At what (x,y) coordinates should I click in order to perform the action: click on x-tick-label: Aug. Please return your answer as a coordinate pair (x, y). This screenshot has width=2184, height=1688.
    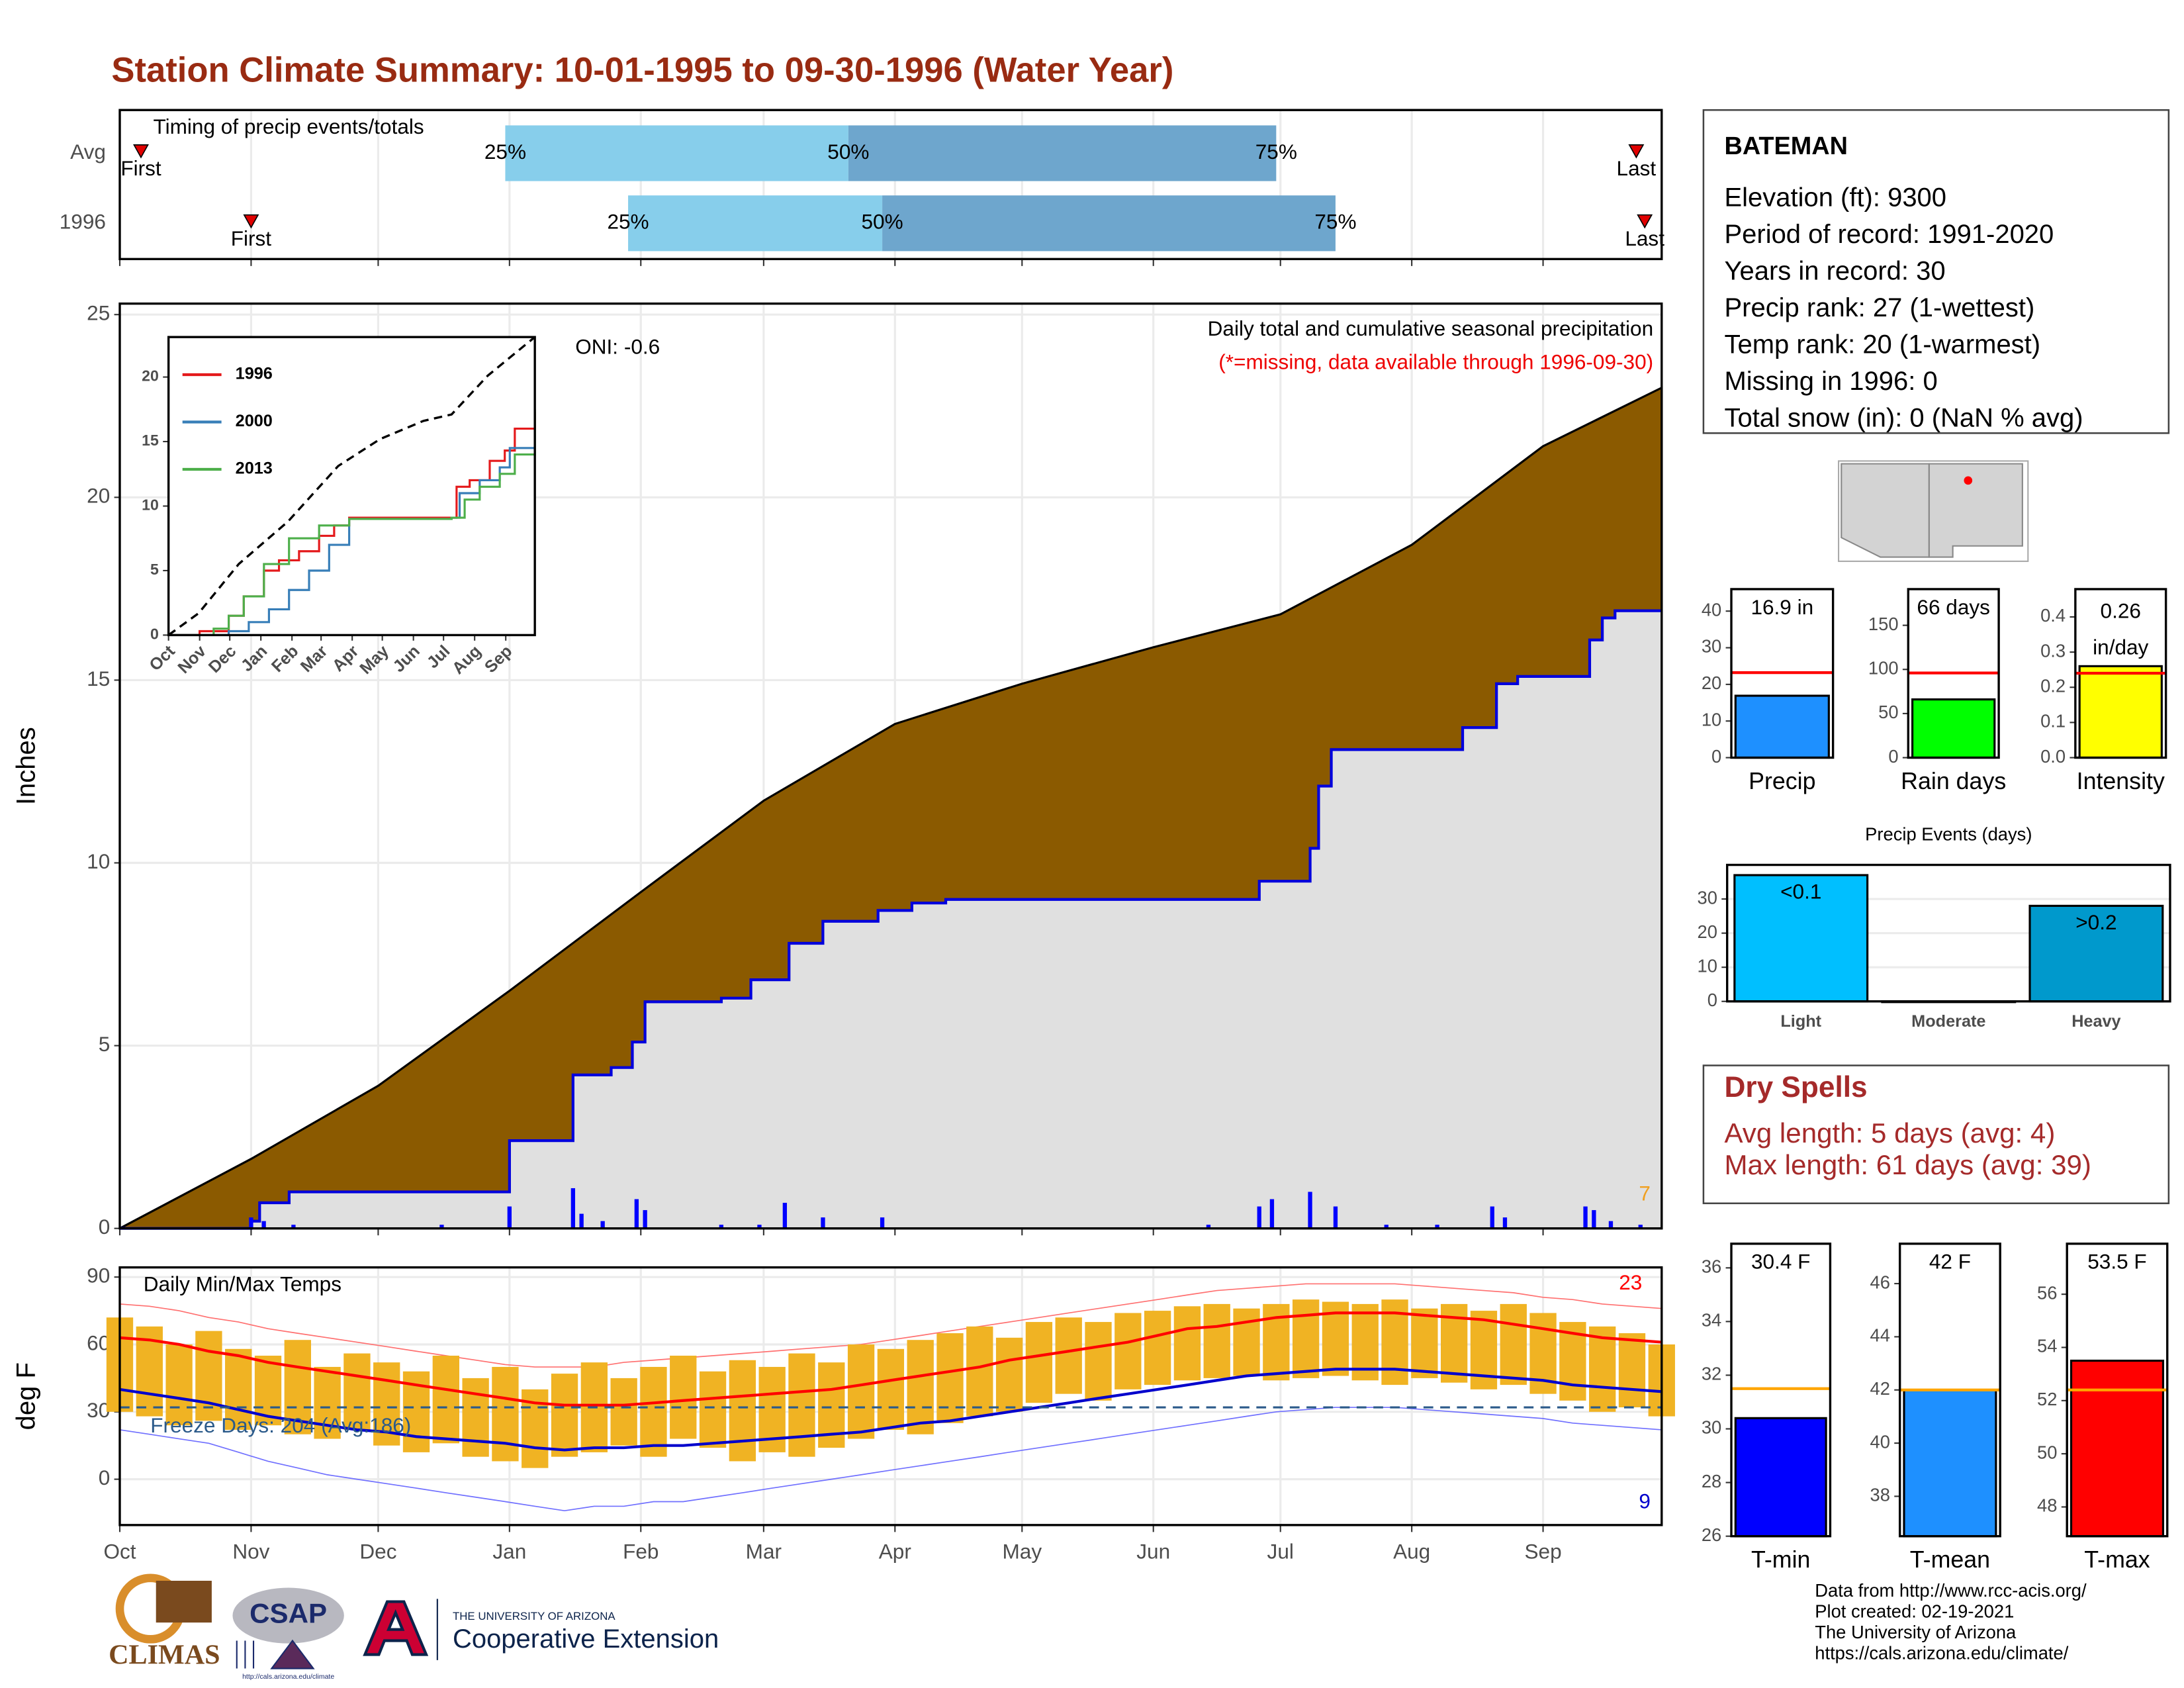
    Looking at the image, I should click on (1411, 1551).